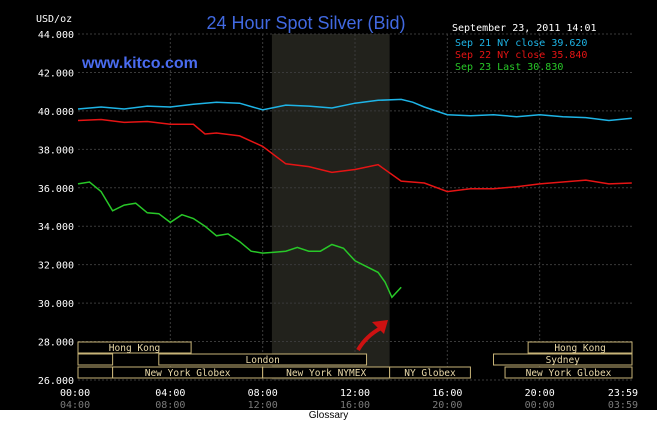 The height and width of the screenshot is (424, 657). I want to click on y-tick-label: 42.000, so click(56, 73).